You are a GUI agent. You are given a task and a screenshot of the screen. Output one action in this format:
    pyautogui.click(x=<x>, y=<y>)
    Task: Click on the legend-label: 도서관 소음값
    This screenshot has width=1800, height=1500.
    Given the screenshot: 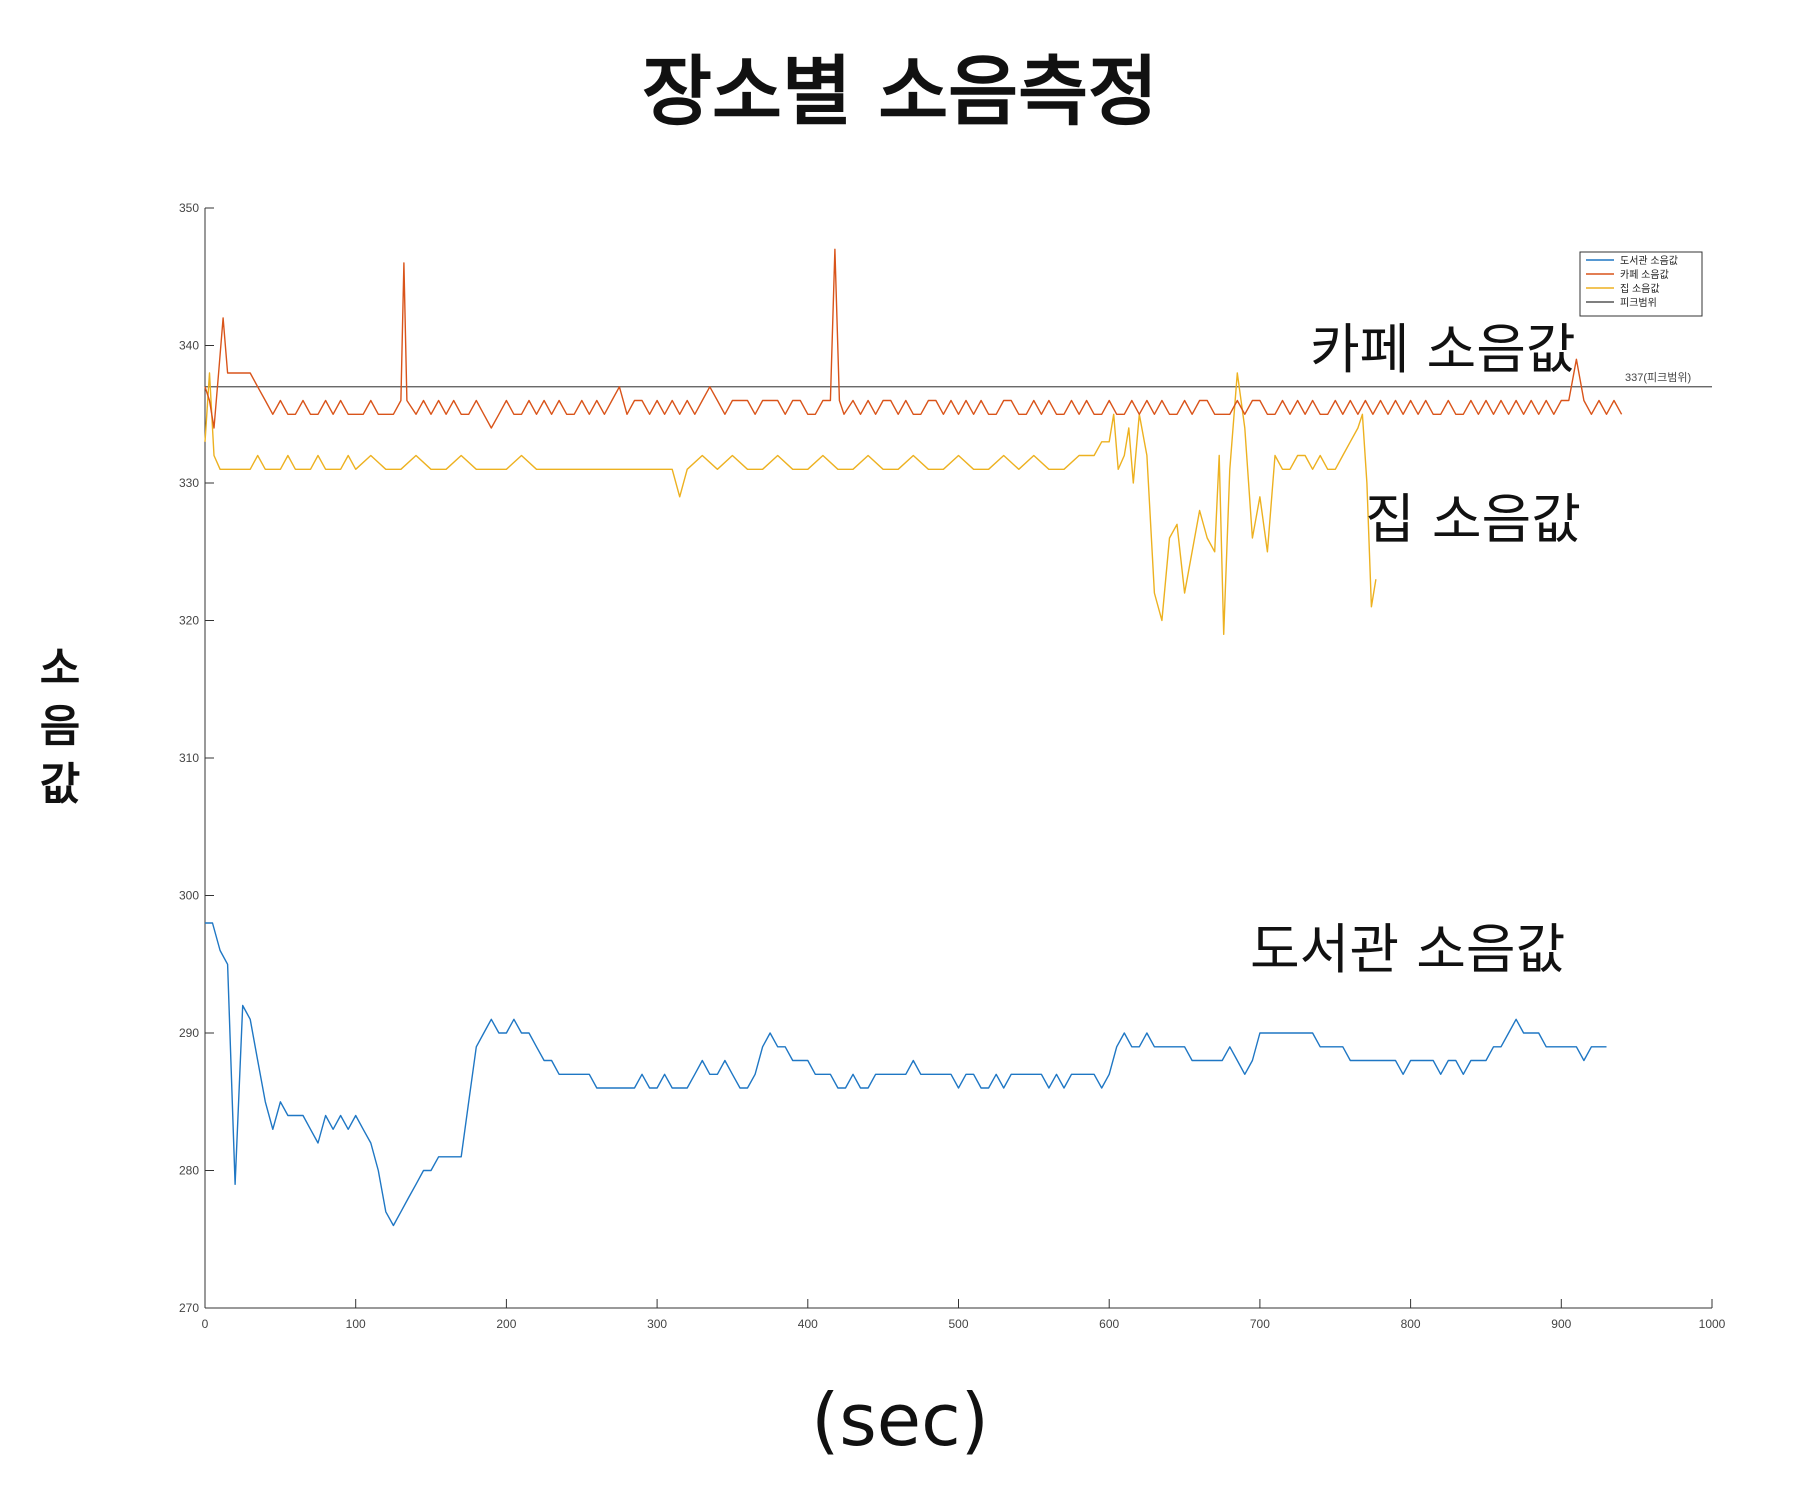 What is the action you would take?
    pyautogui.click(x=1649, y=261)
    